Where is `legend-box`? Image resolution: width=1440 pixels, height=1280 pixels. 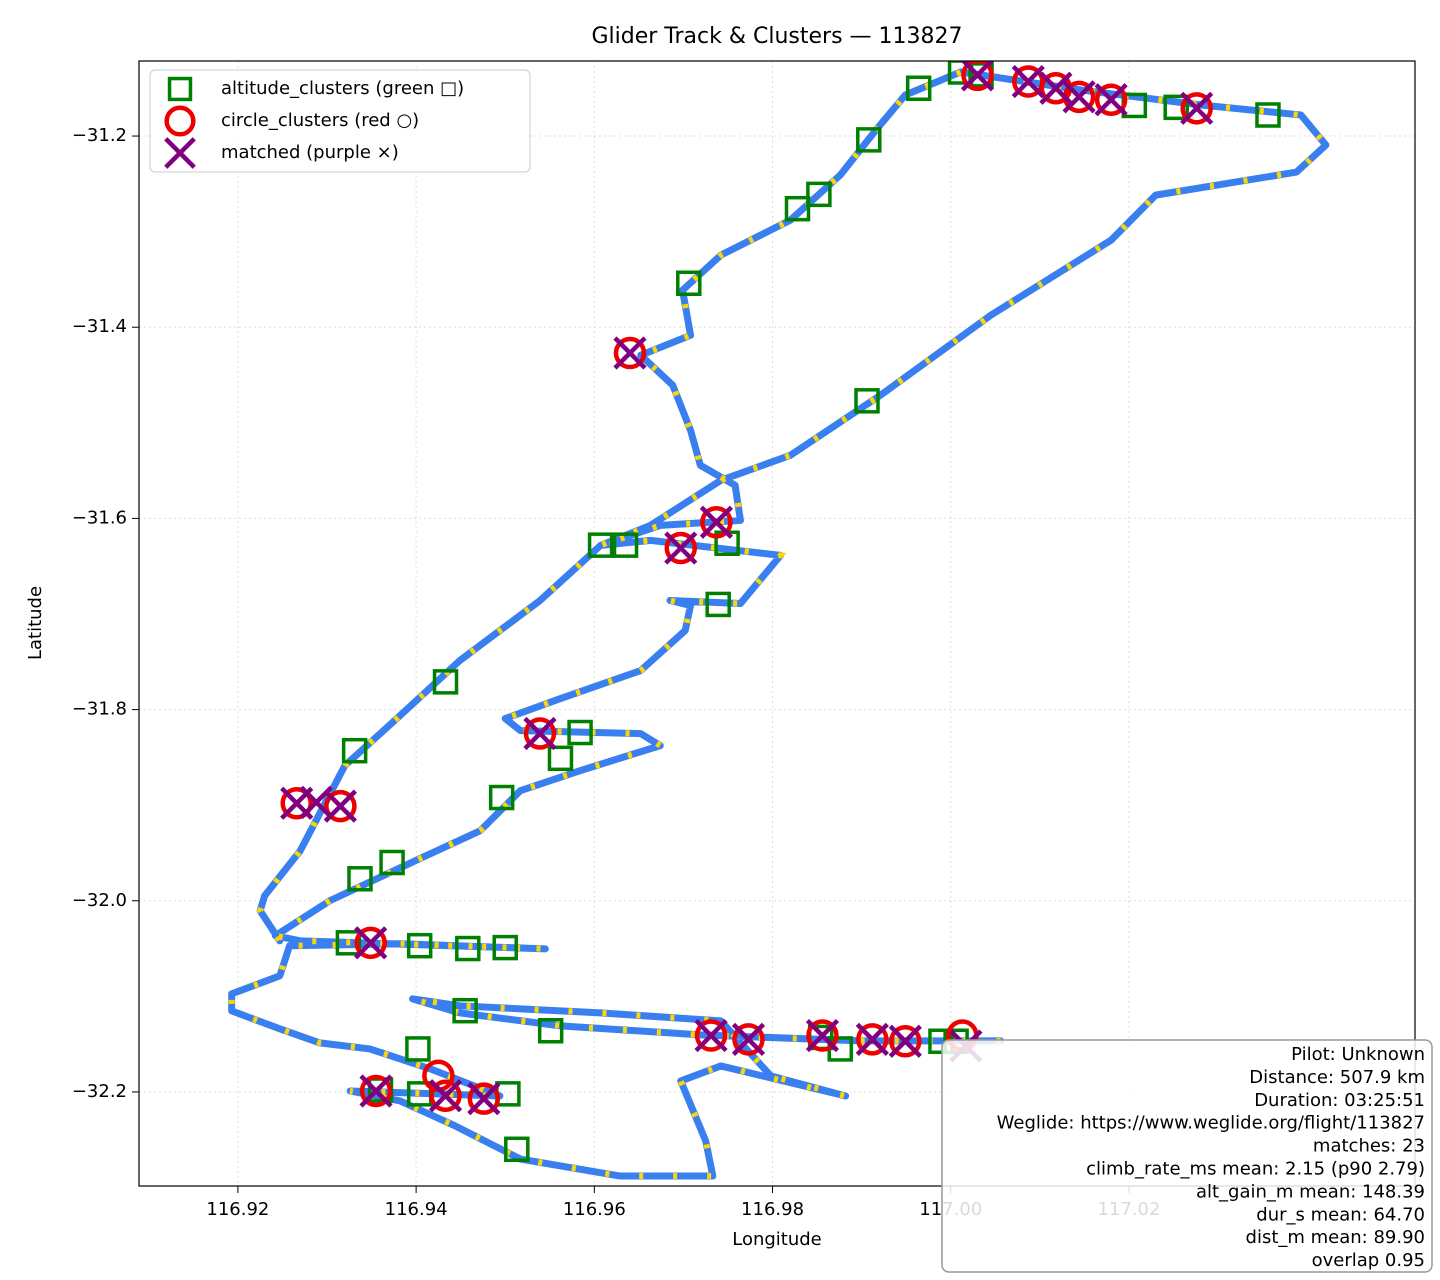 legend-box is located at coordinates (340, 121).